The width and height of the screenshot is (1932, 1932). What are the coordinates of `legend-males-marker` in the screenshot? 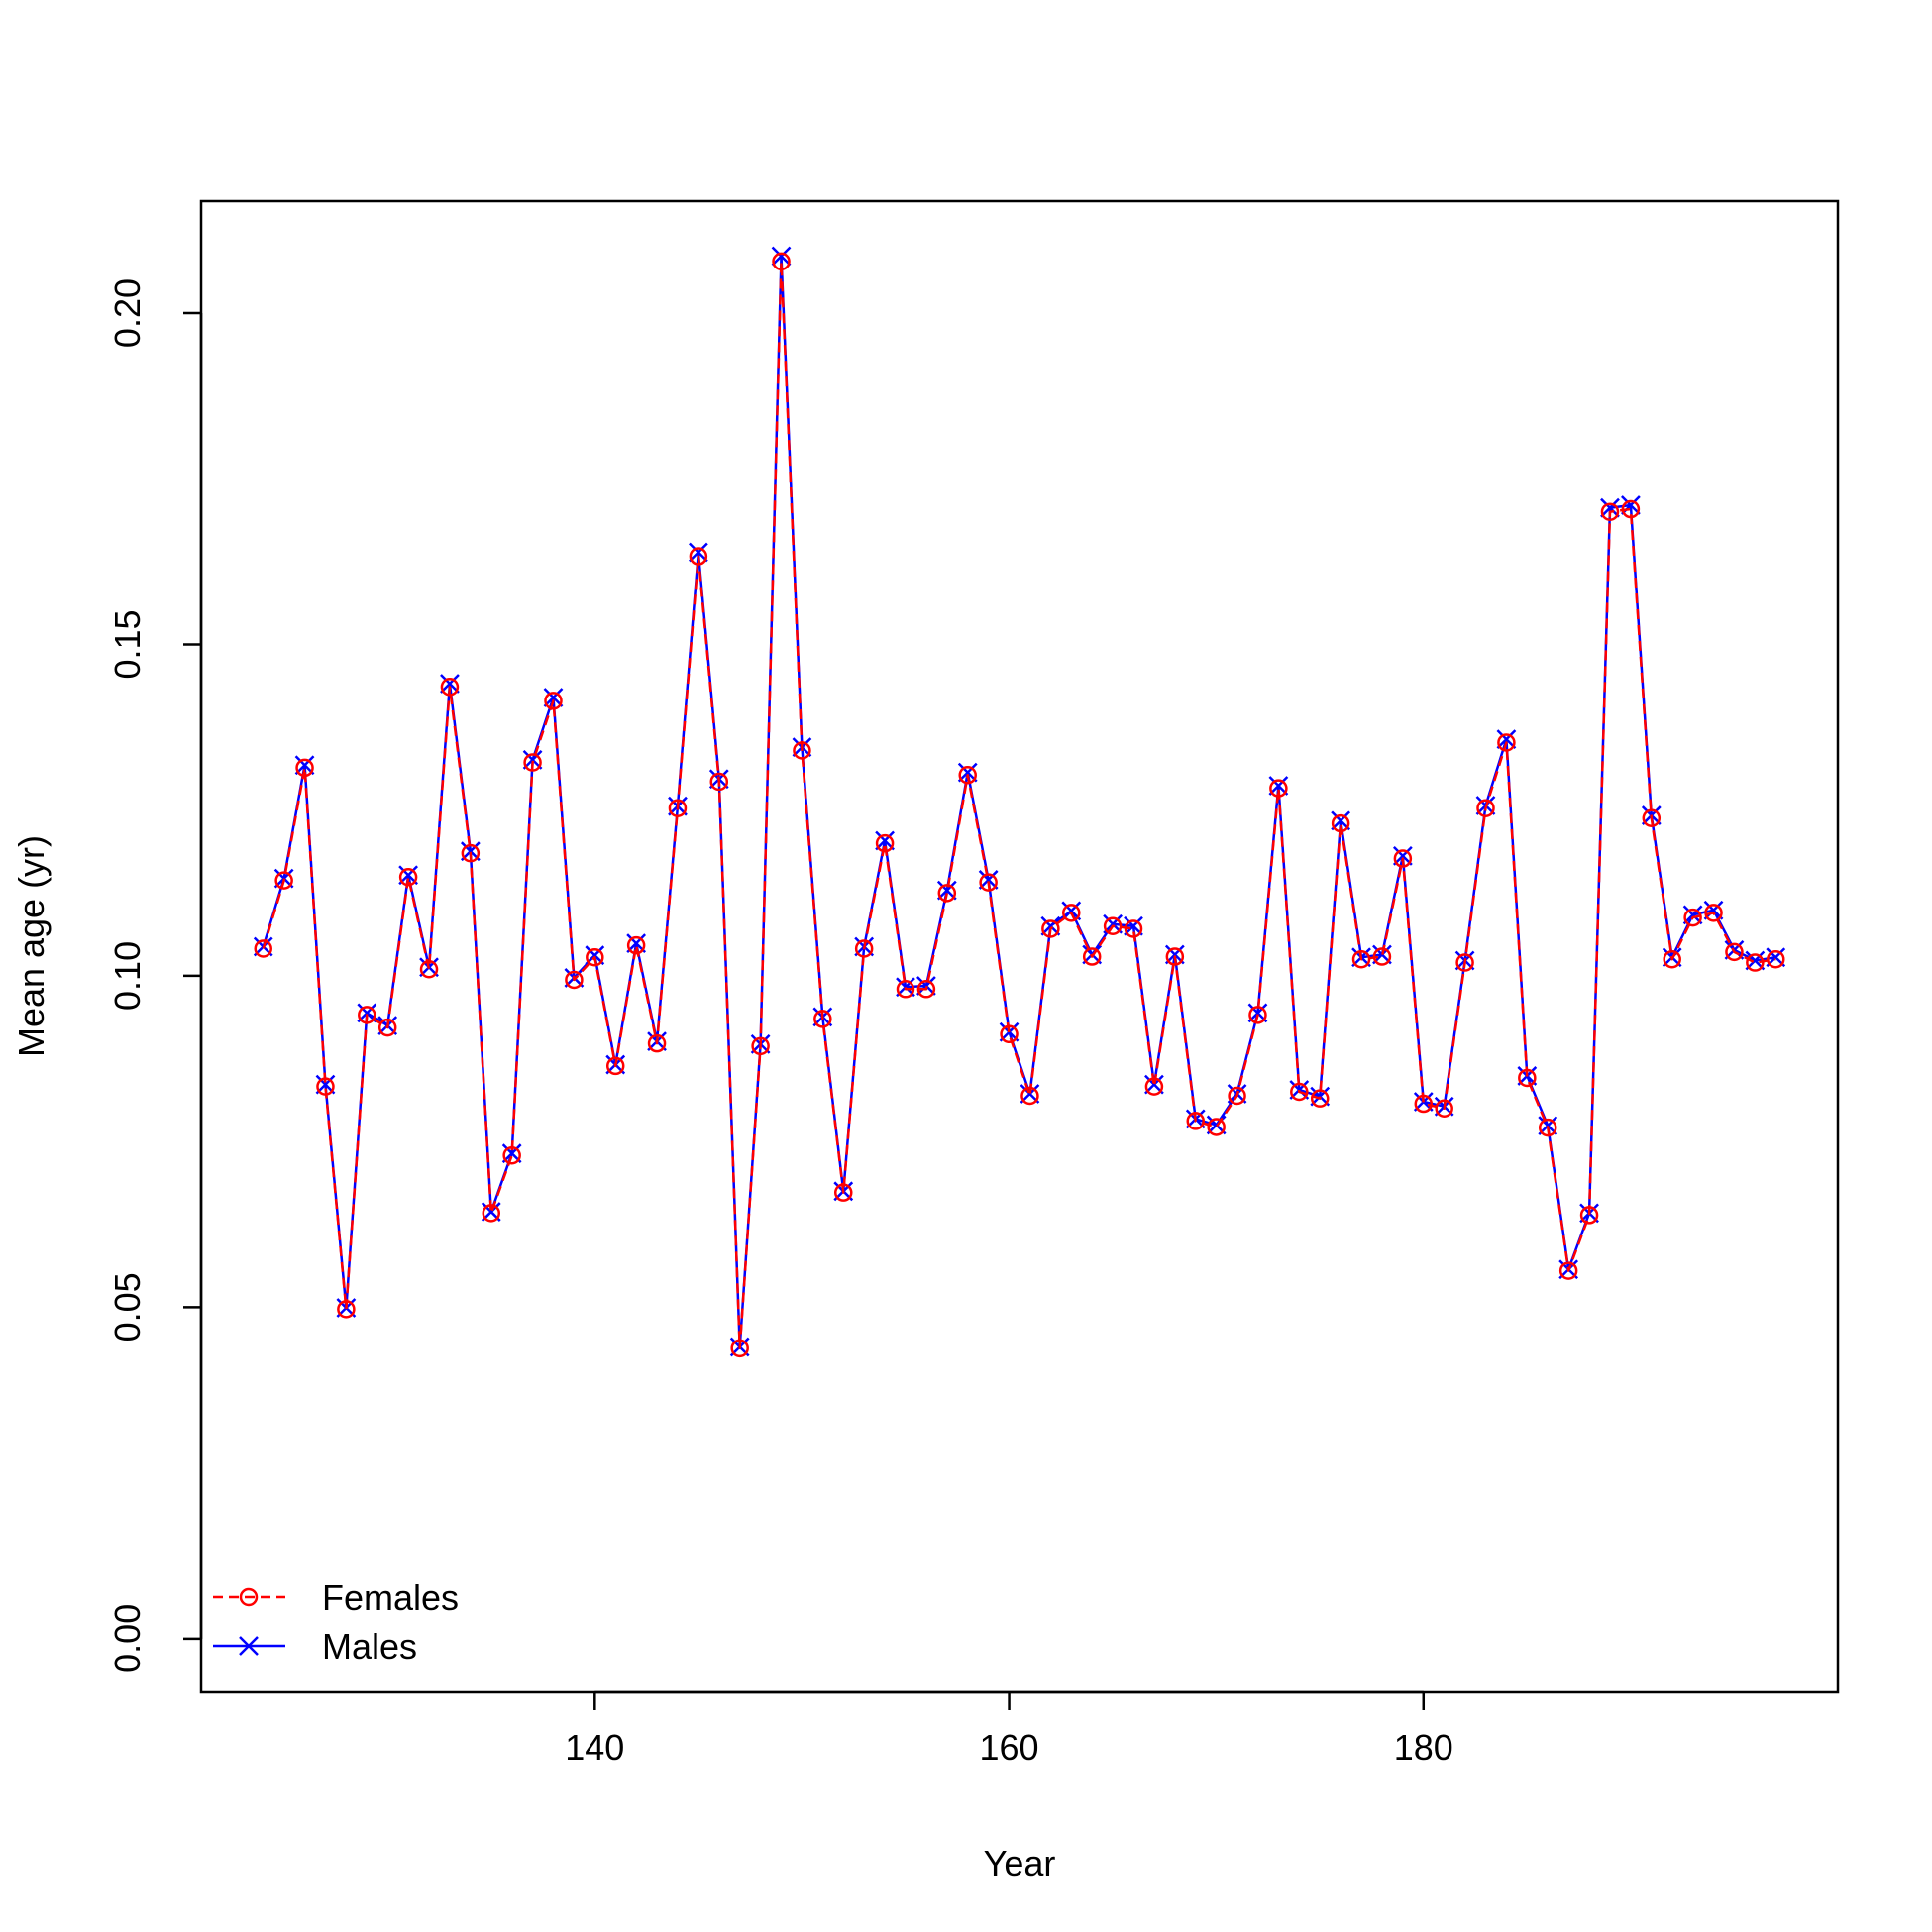 It's located at (249, 1646).